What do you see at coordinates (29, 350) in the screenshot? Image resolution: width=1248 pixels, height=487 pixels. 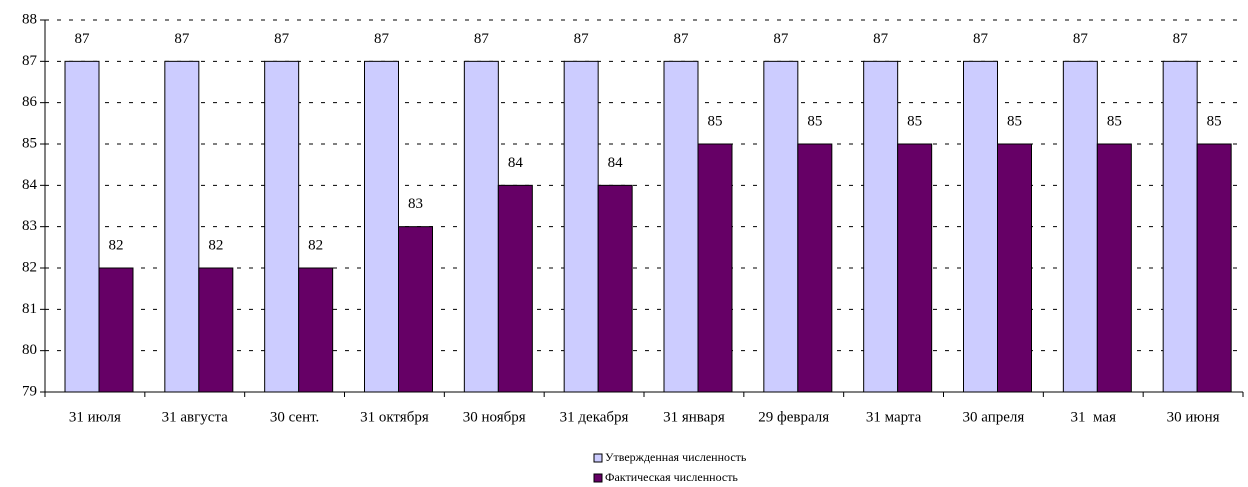 I see `y-tick-label: 80` at bounding box center [29, 350].